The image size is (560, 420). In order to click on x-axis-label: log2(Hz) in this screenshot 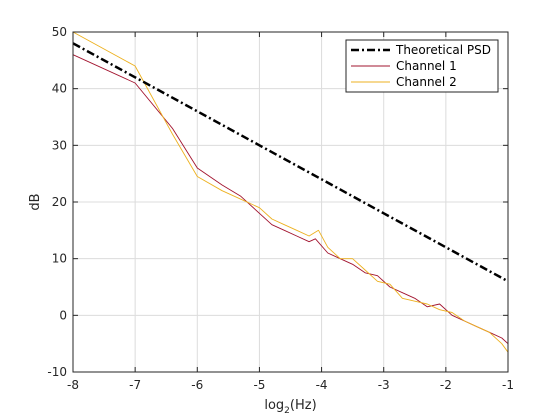, I will do `click(290, 407)`.